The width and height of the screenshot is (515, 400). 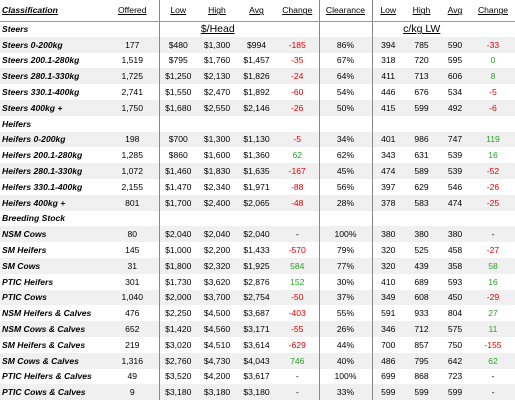 What do you see at coordinates (132, 186) in the screenshot?
I see `cell: 2,155` at bounding box center [132, 186].